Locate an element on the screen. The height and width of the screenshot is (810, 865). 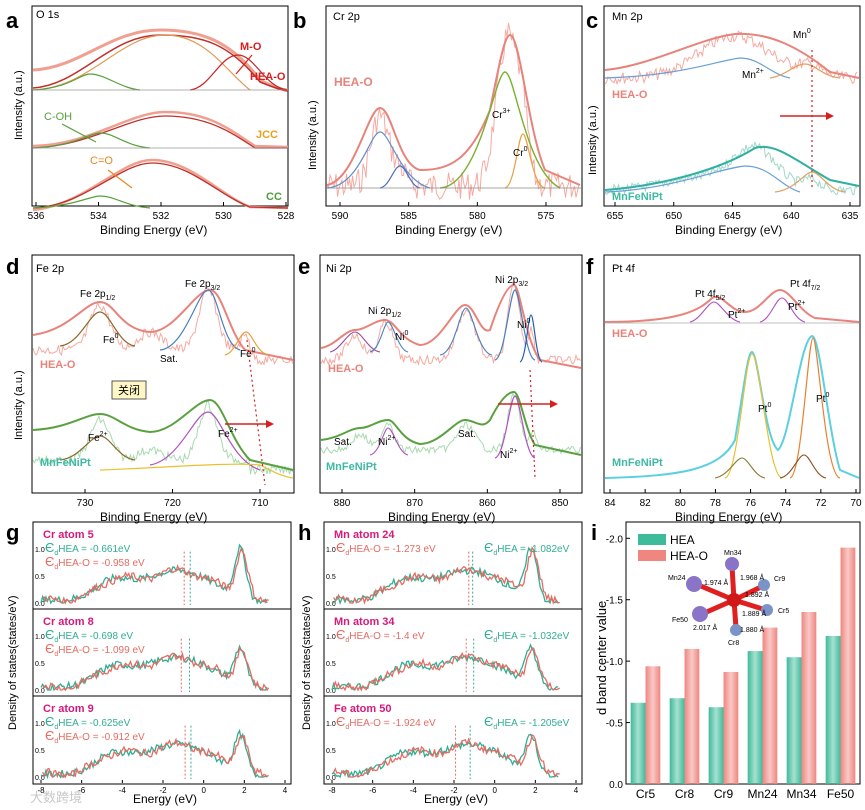
panel-h-frame is located at coordinates (453, 653).